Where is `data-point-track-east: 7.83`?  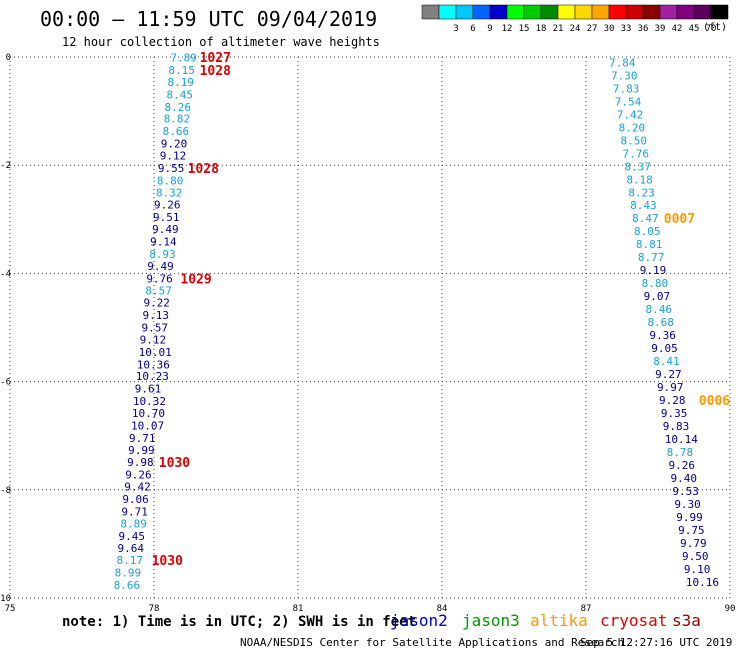 data-point-track-east: 7.83 is located at coordinates (626, 88).